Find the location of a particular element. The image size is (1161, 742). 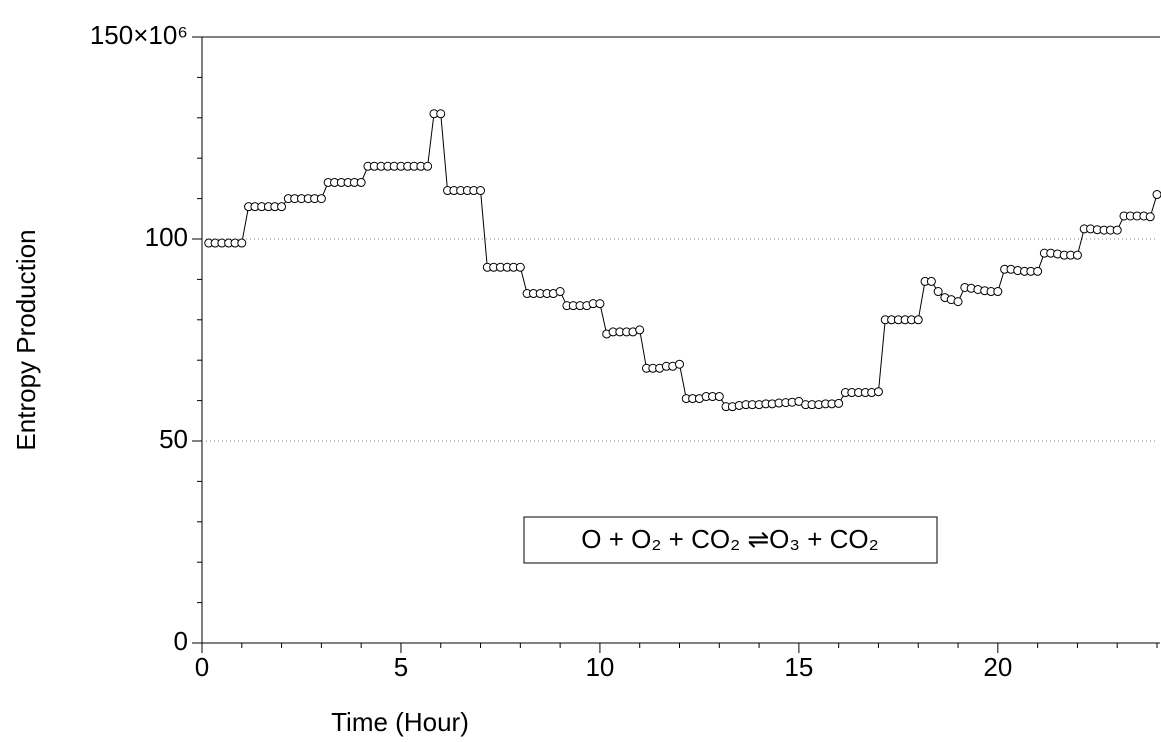

annotation: O + O₂ + CO₂ ⇌O₃ + CO₂ is located at coordinates (729, 539).